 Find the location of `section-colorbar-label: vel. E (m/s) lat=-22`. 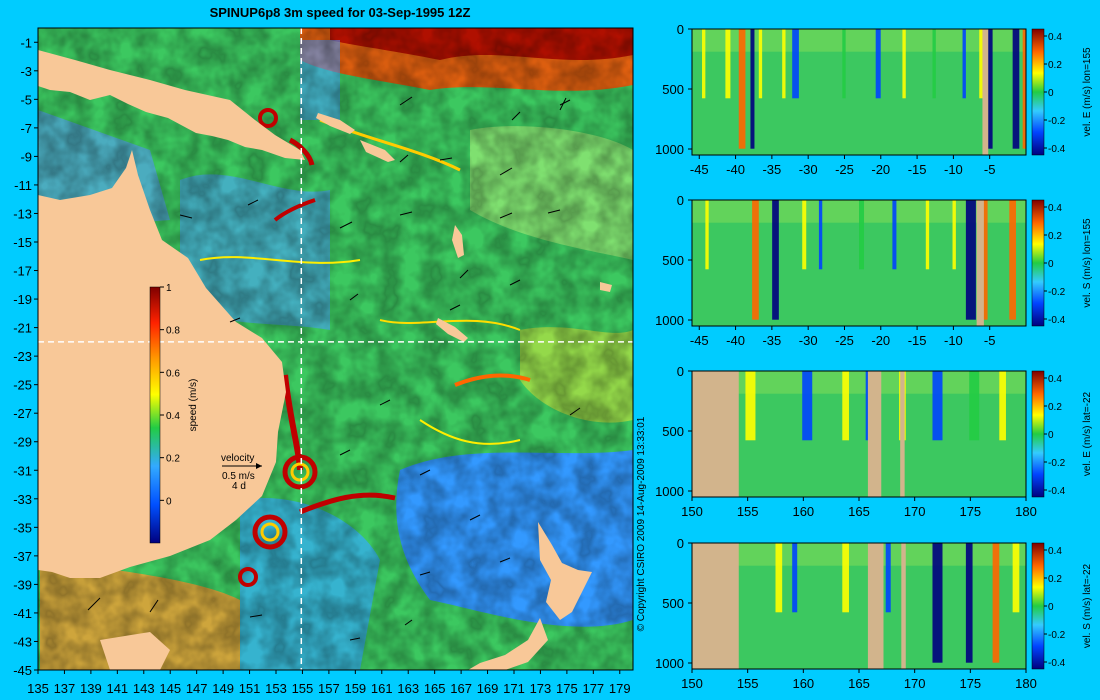

section-colorbar-label: vel. E (m/s) lat=-22 is located at coordinates (1087, 433).